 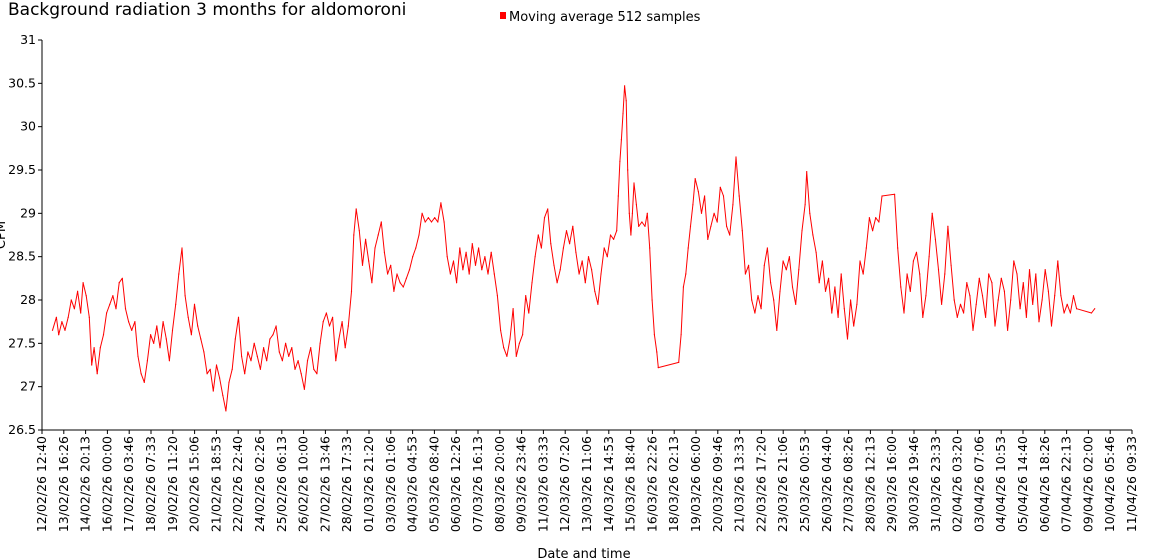 I want to click on x-tick-label: 18/02/26 07:33, so click(x=150, y=484).